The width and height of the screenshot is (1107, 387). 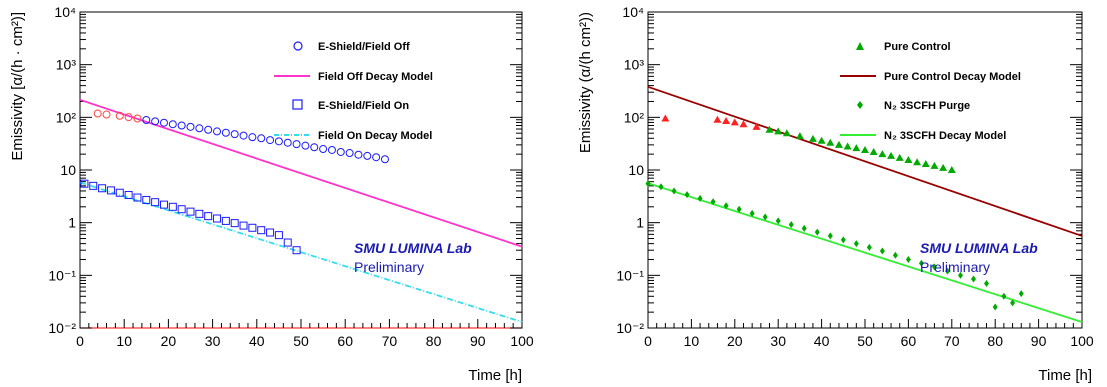 What do you see at coordinates (364, 47) in the screenshot?
I see `left-legend-label-0: E-Shield/Field Off` at bounding box center [364, 47].